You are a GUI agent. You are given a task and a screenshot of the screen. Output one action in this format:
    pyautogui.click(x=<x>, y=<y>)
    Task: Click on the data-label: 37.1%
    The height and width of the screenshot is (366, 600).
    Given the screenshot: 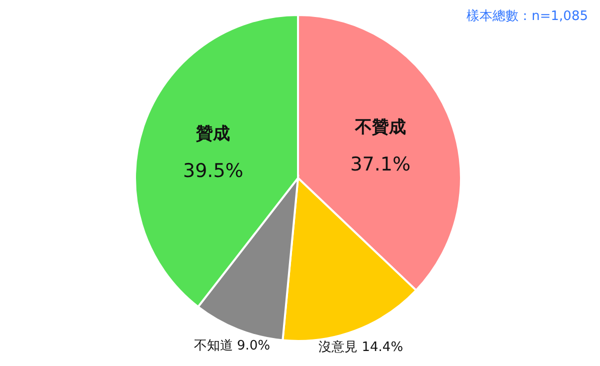 What is the action you would take?
    pyautogui.click(x=380, y=165)
    